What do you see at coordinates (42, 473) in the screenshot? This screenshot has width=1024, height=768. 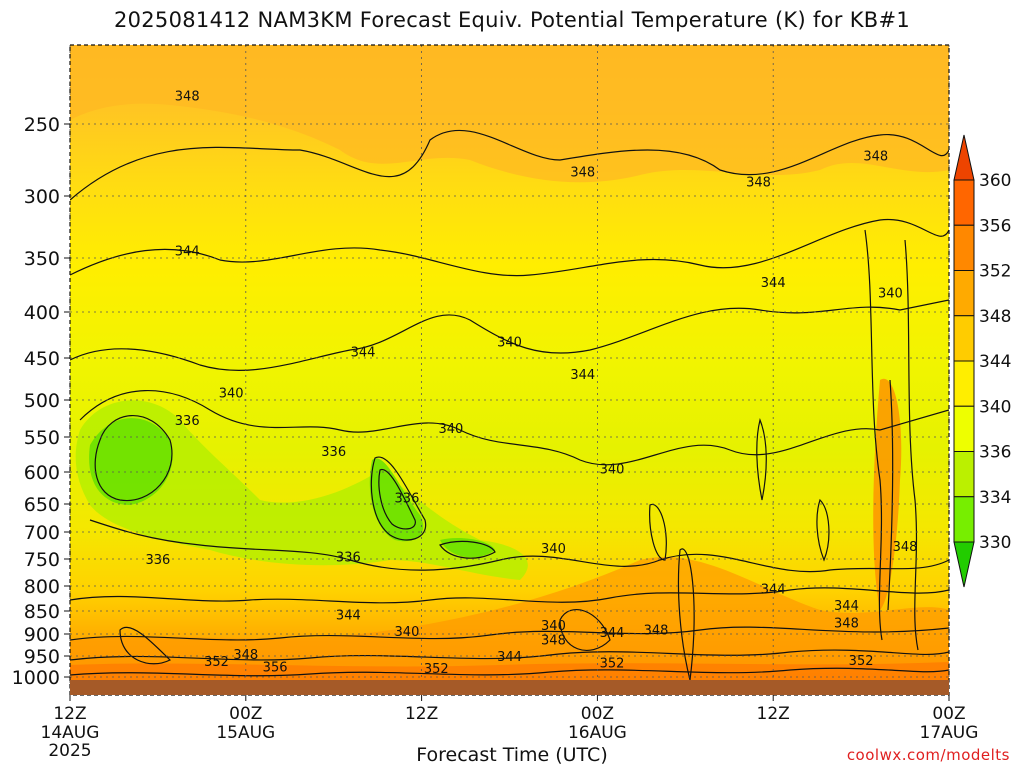 I see `y-tick-label: 600` at bounding box center [42, 473].